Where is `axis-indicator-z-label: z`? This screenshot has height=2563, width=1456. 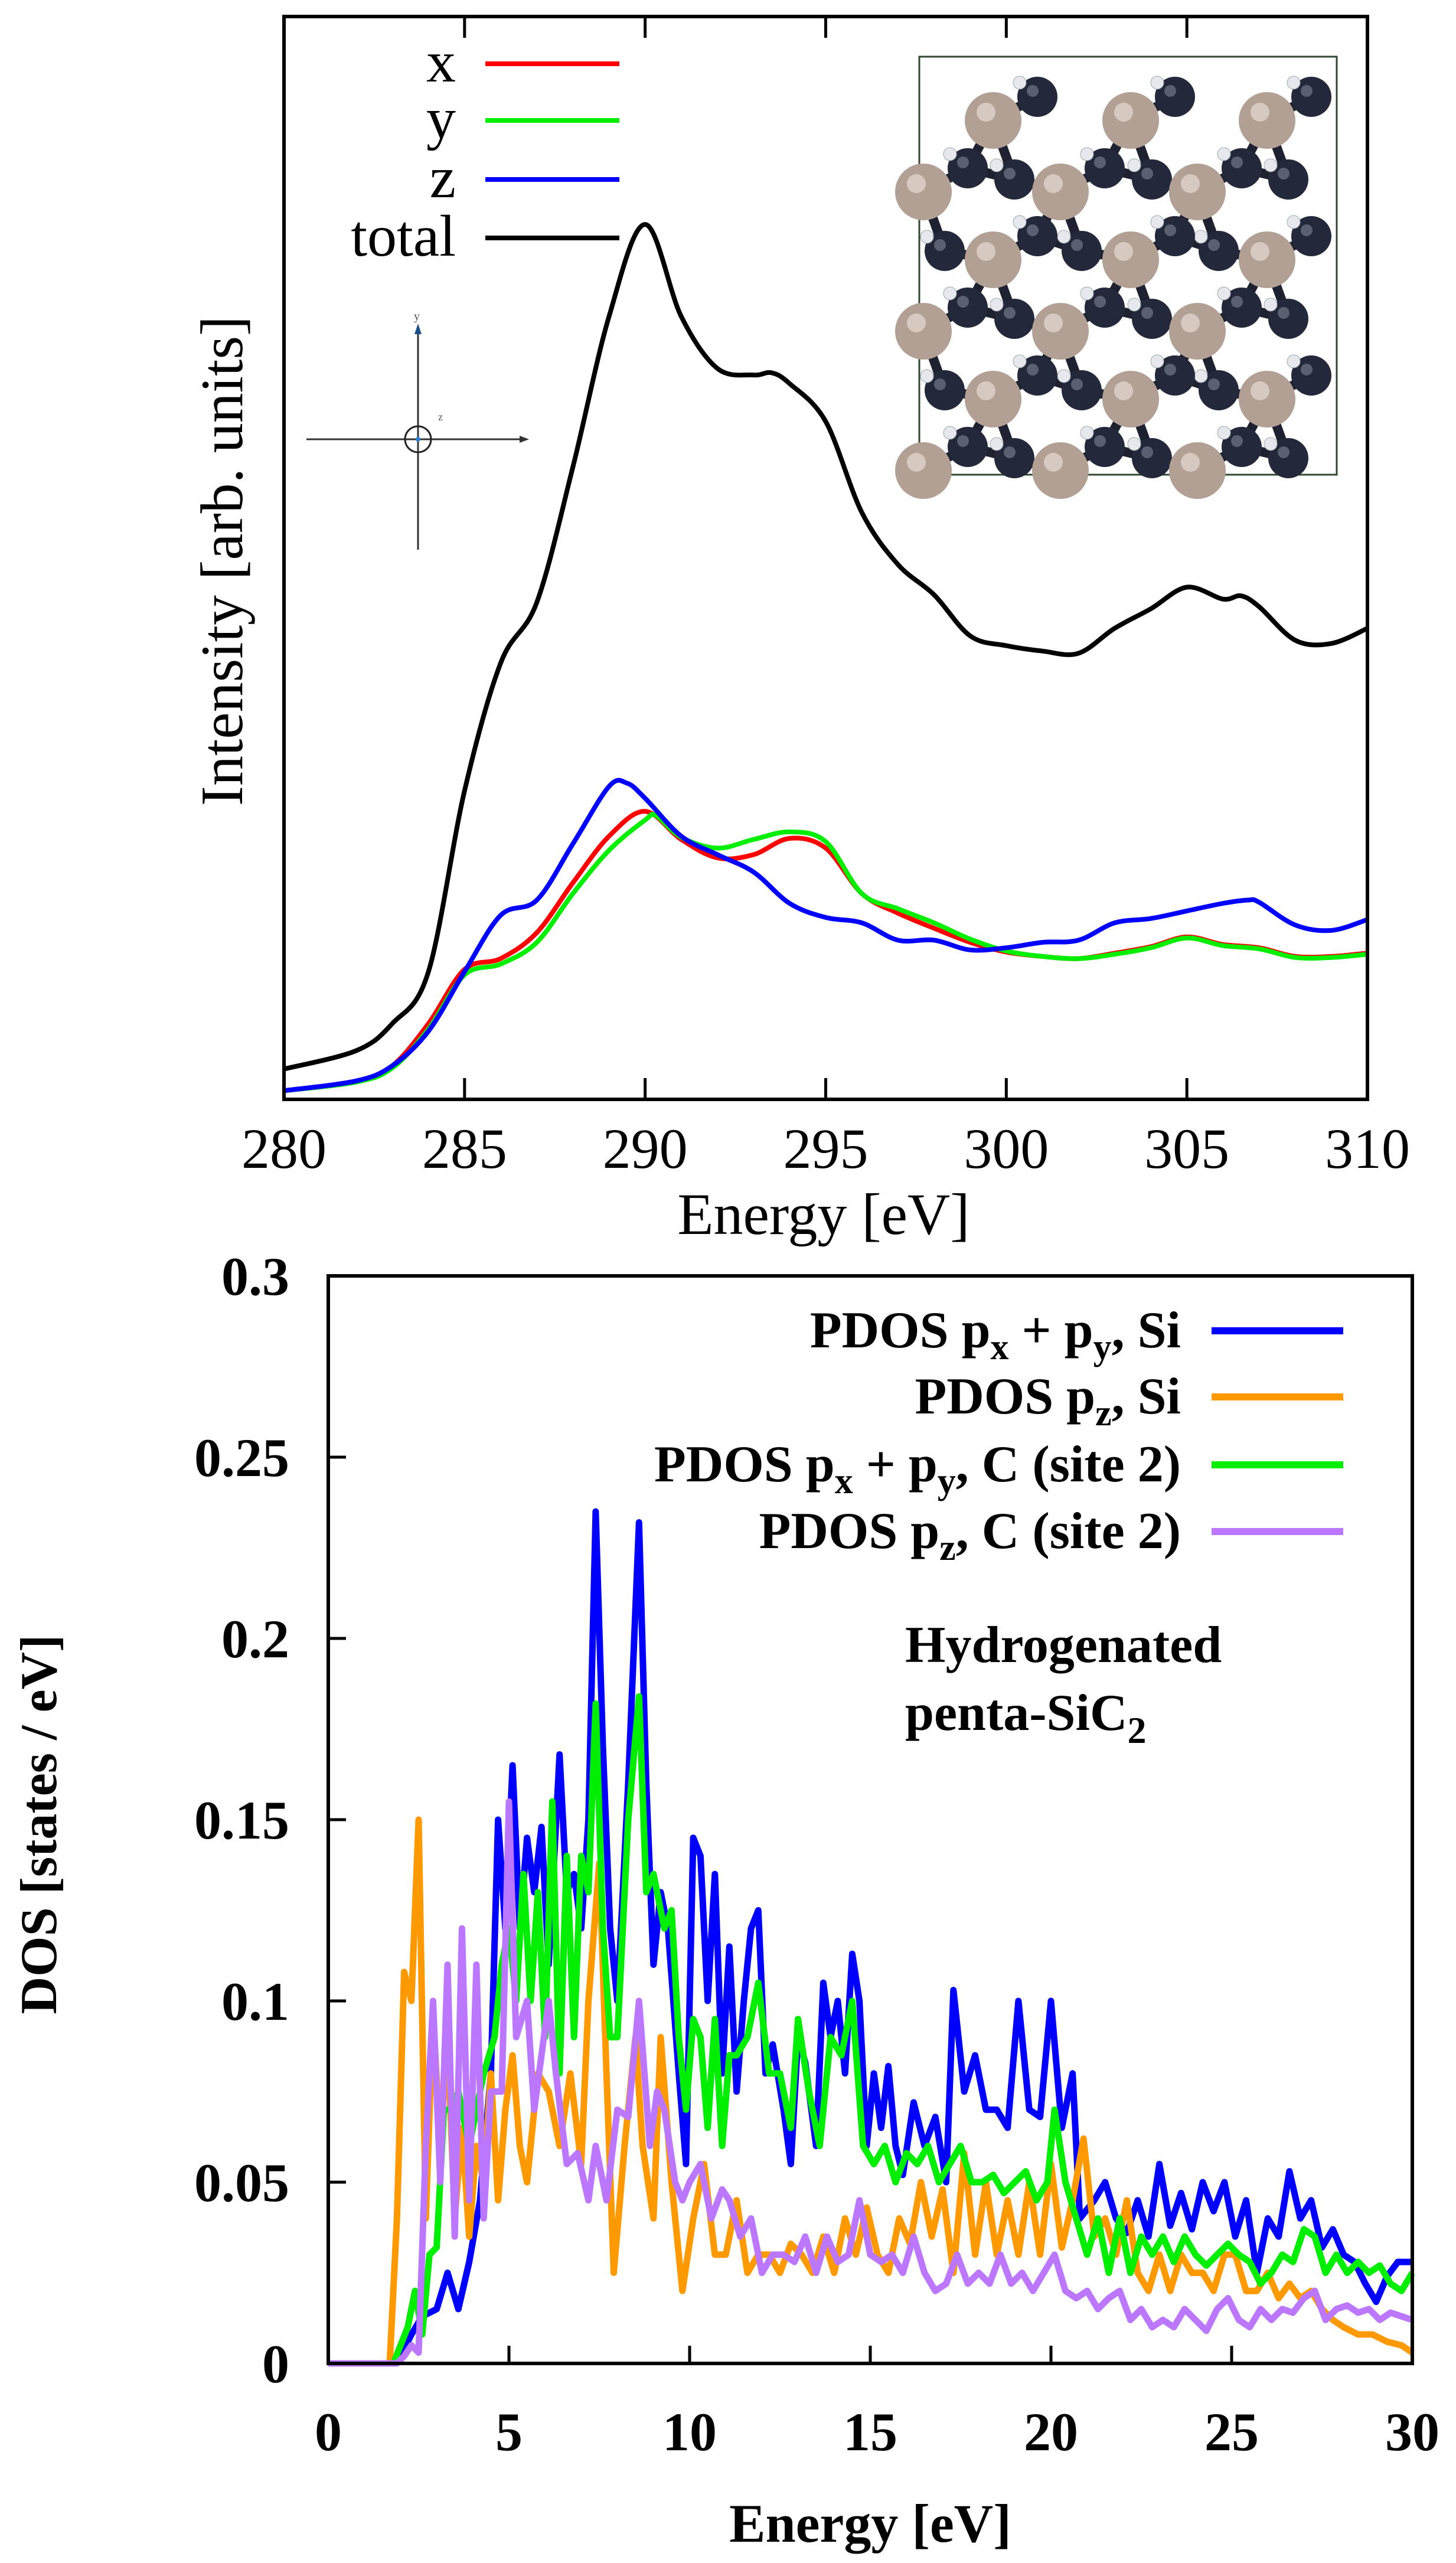
axis-indicator-z-label: z is located at coordinates (440, 417).